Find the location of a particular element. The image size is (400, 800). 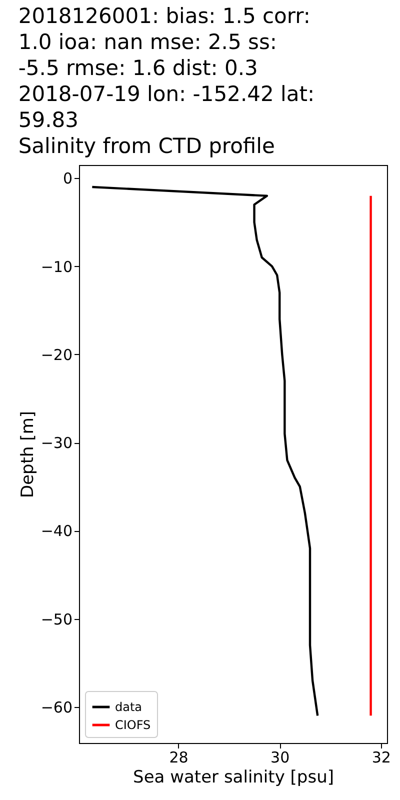

y-tick-label: −50 is located at coordinates (56, 619).